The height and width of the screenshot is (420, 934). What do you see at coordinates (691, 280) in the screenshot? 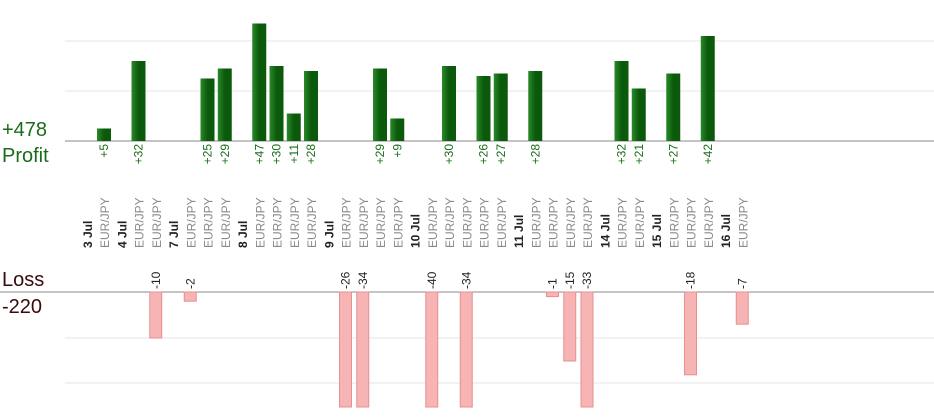
I see `loss-value-label: -18` at bounding box center [691, 280].